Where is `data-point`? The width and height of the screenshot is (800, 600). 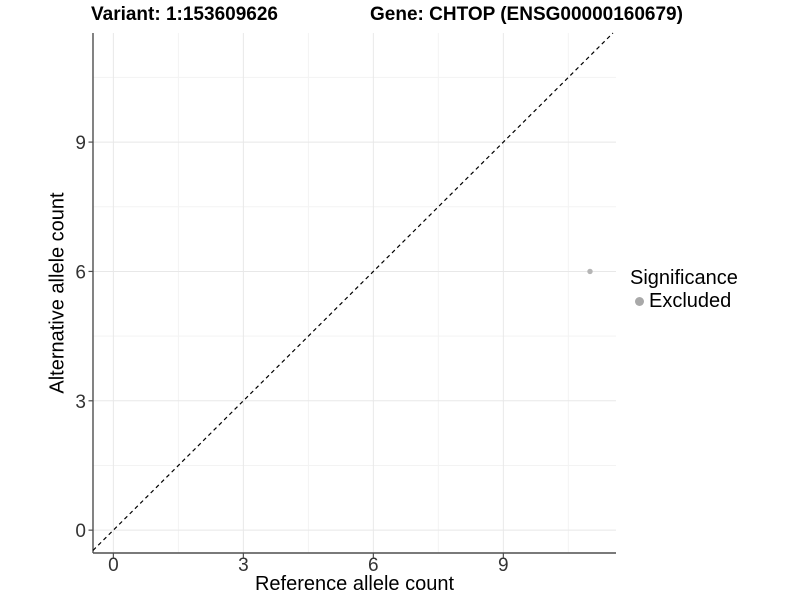 data-point is located at coordinates (590, 271).